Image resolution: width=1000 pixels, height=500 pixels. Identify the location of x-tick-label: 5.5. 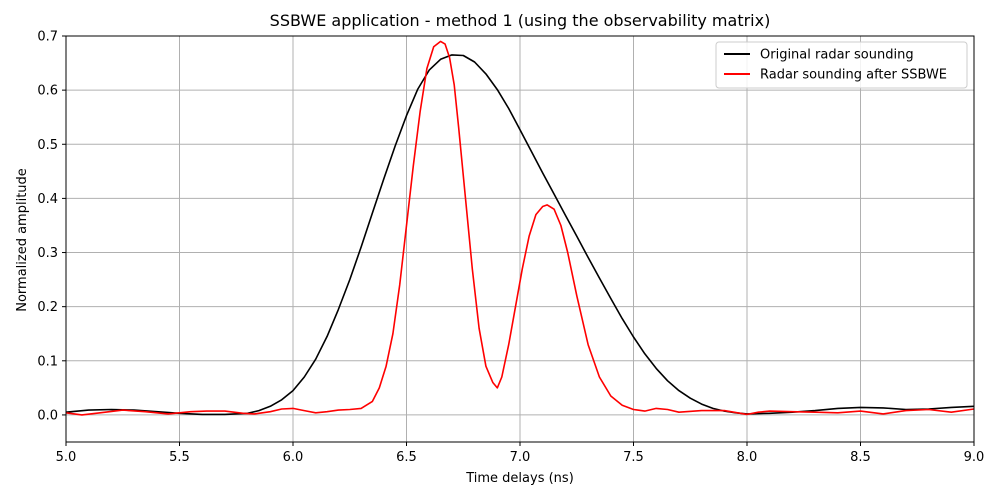
(179, 457).